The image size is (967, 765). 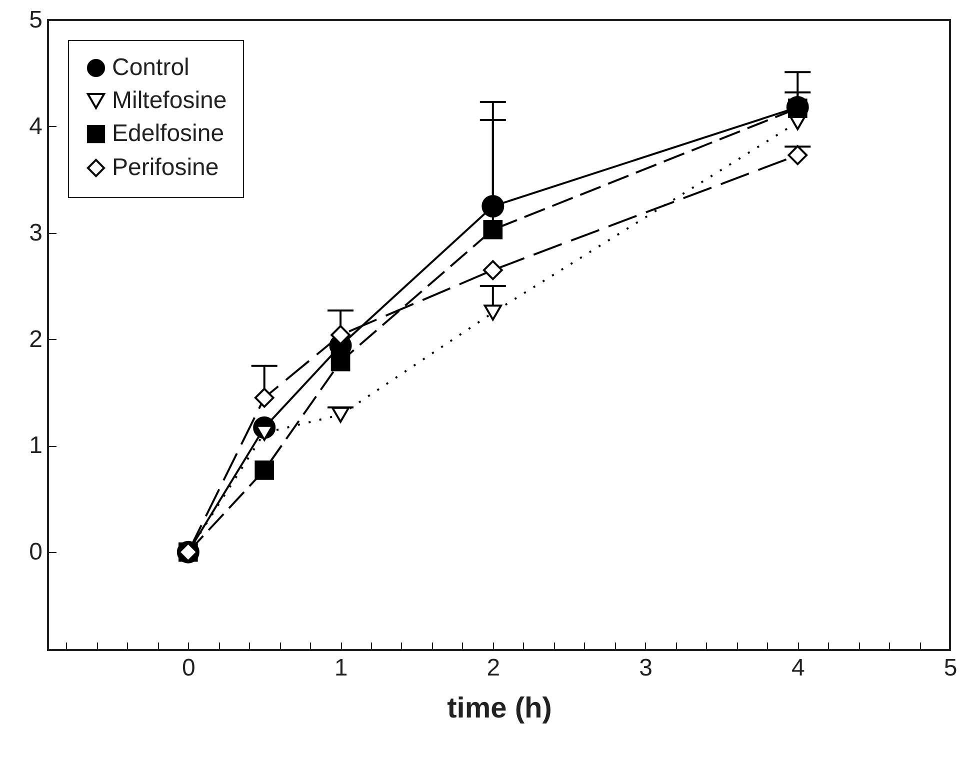 What do you see at coordinates (189, 668) in the screenshot?
I see `x-tick-label: 0` at bounding box center [189, 668].